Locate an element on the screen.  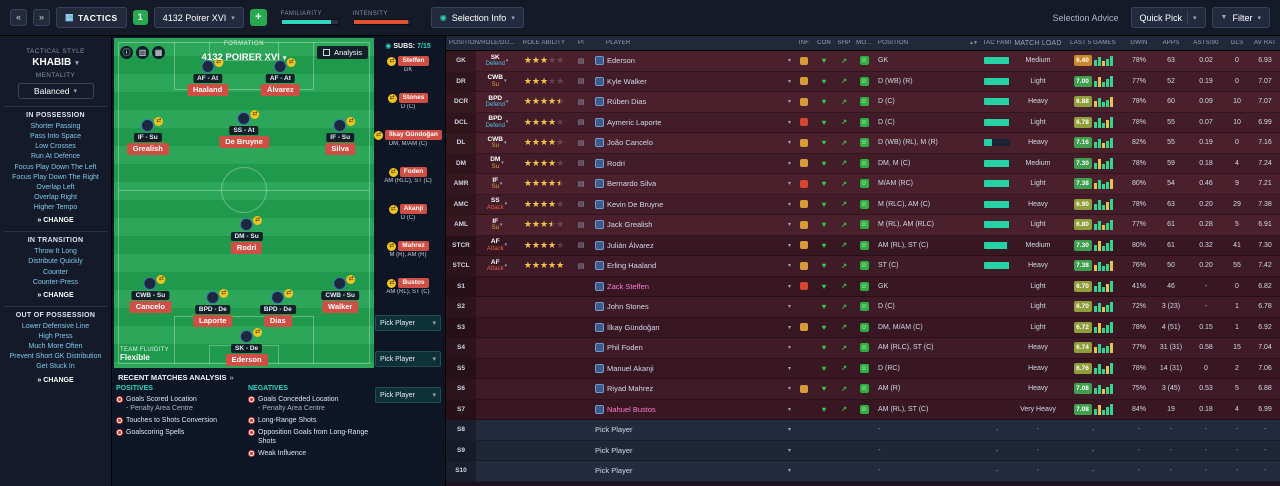
tactics-tab: ▦ TACTICS is located at coordinates (91, 17).